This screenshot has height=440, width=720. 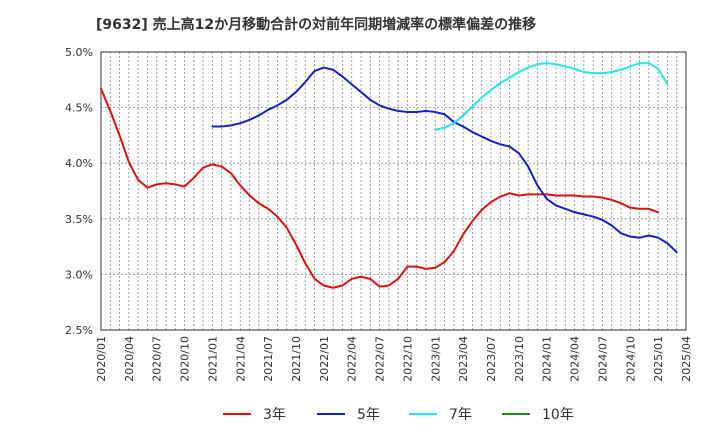 What do you see at coordinates (460, 415) in the screenshot?
I see `legend-label-2: 7年` at bounding box center [460, 415].